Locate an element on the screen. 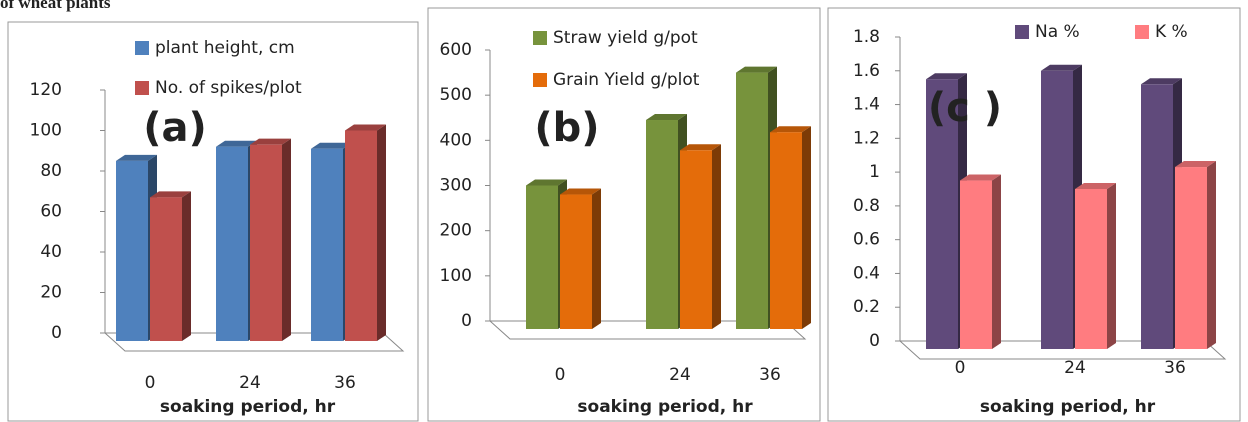 This screenshot has height=422, width=1248. annotation: (c ) is located at coordinates (965, 108).